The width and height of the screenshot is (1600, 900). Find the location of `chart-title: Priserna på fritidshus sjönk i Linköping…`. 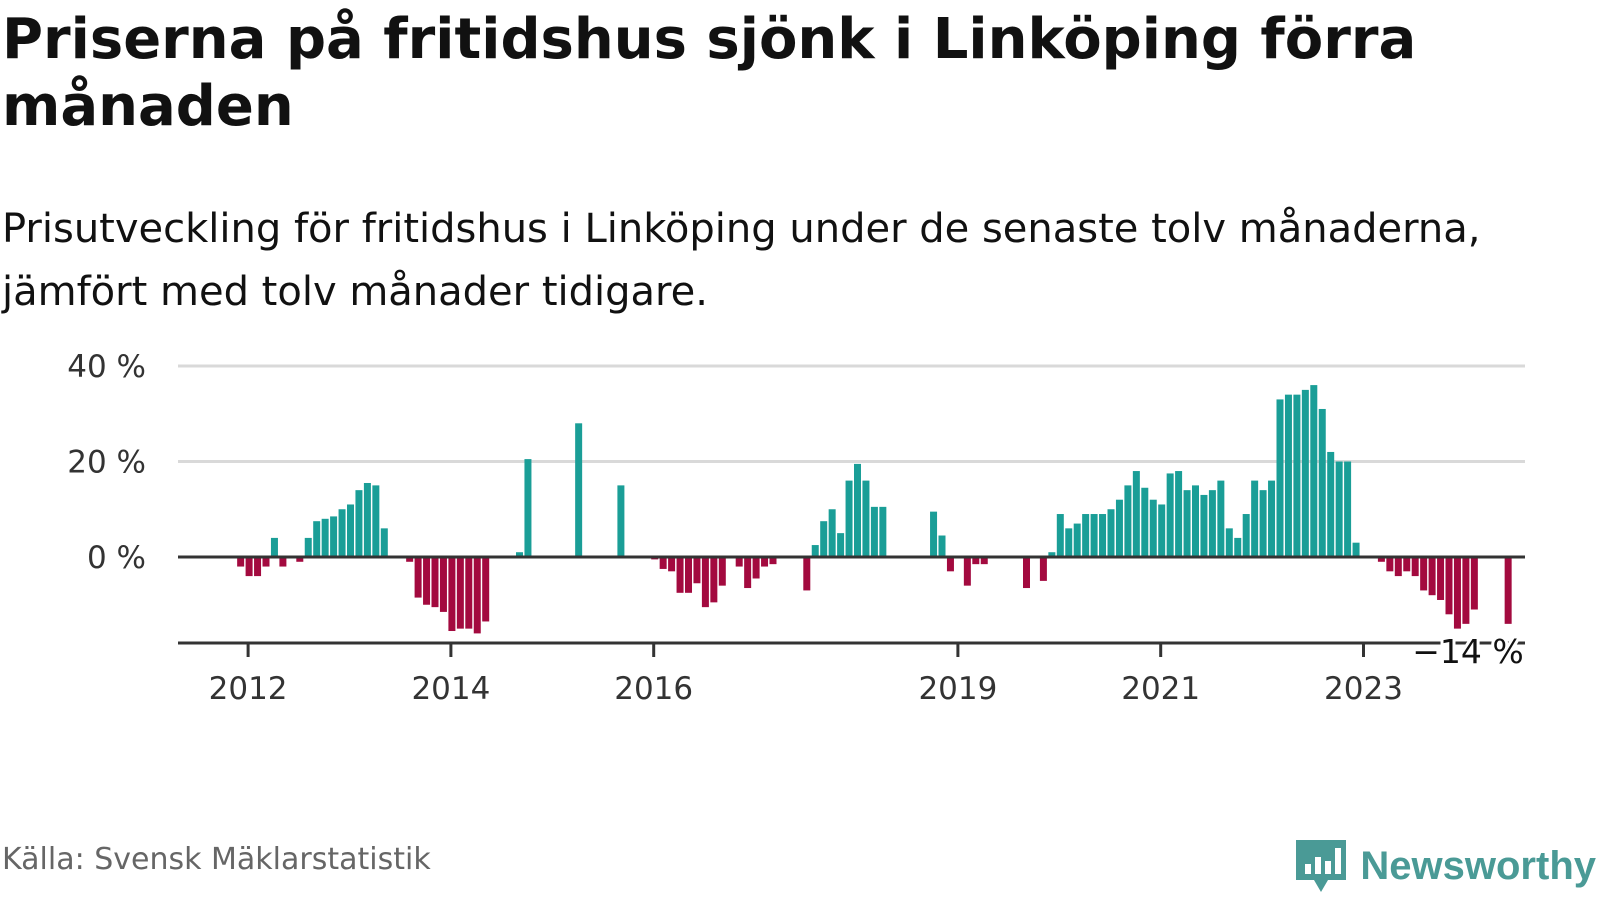

chart-title: Priserna på fritidshus sjönk i Linköping… is located at coordinates (709, 73).